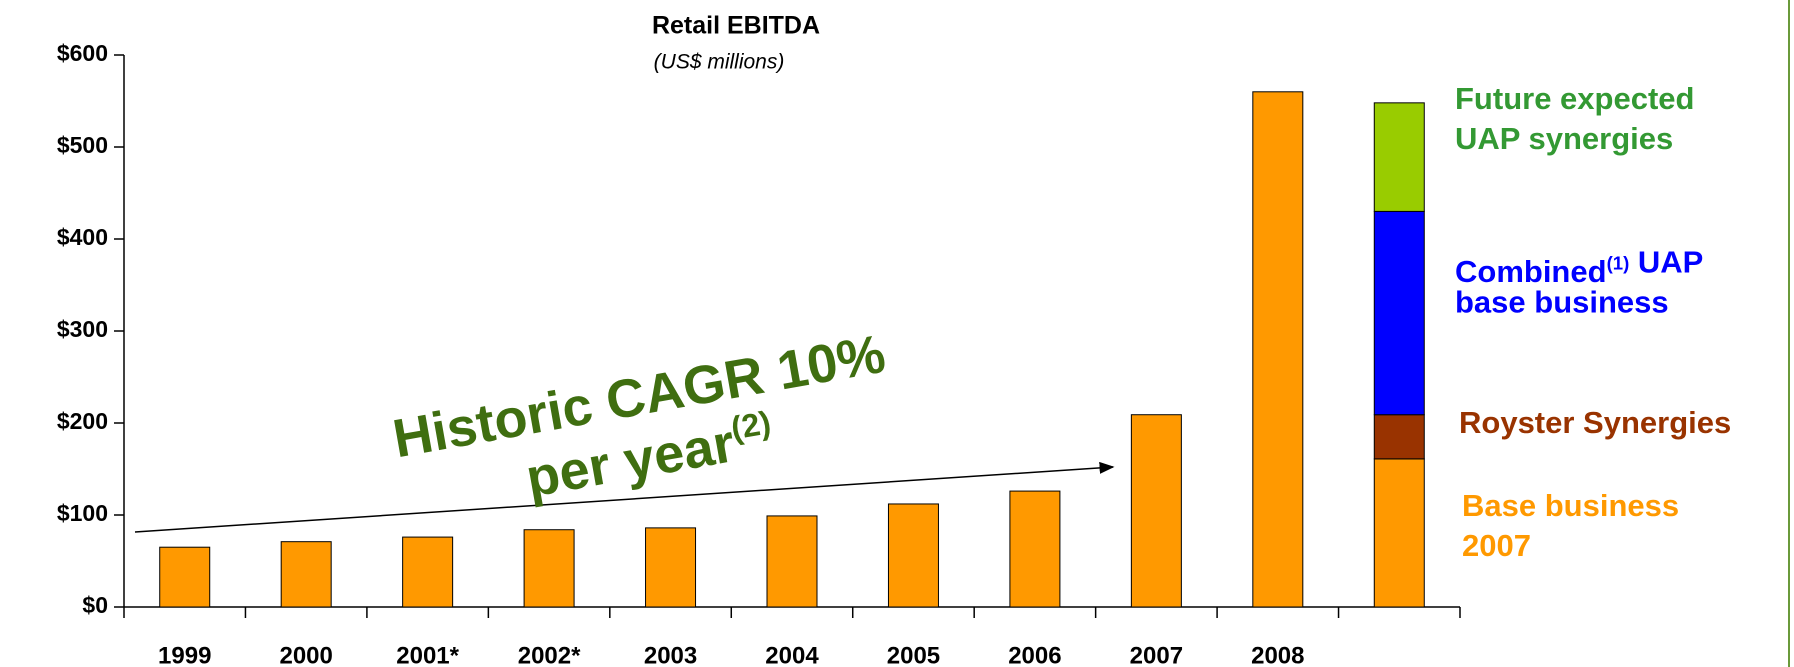  Describe the element at coordinates (792, 654) in the screenshot. I see `x-tick-label: 2004` at that location.